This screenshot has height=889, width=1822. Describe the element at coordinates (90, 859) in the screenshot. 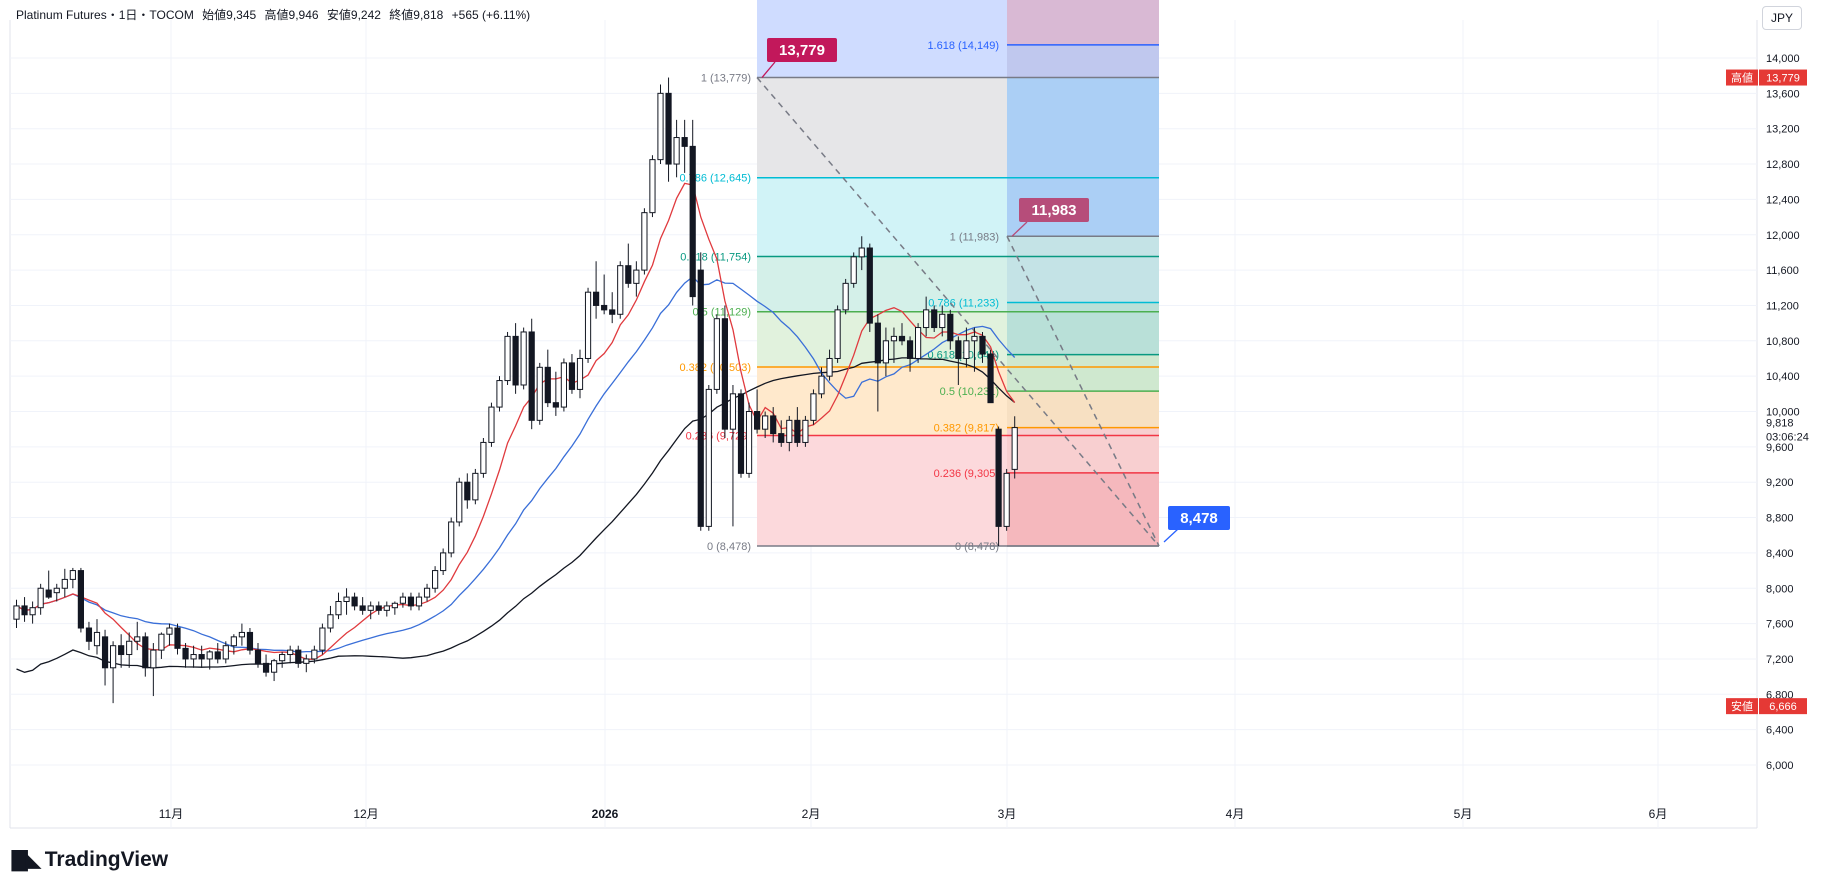

I see `tradingview-logo: ▇◣ TradingView` at that location.